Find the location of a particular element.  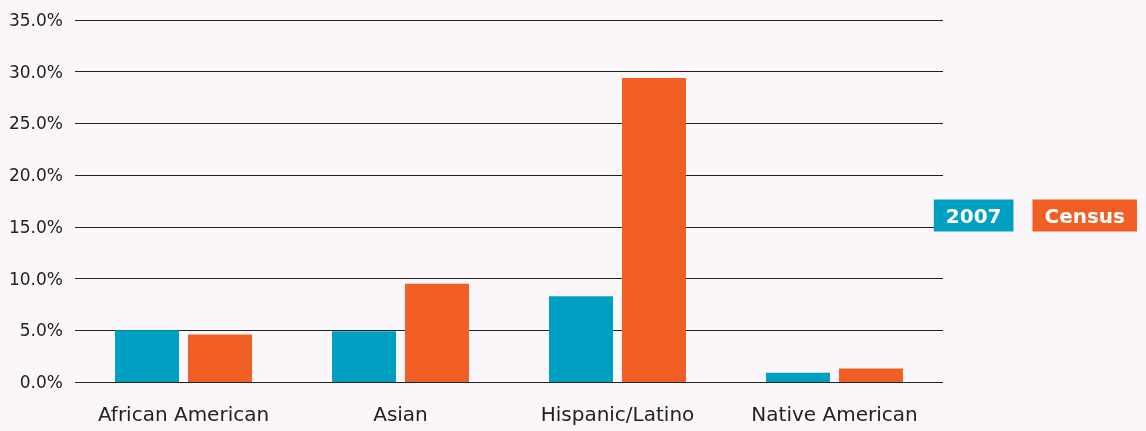

y-tick-label: 0.0% is located at coordinates (41, 382).